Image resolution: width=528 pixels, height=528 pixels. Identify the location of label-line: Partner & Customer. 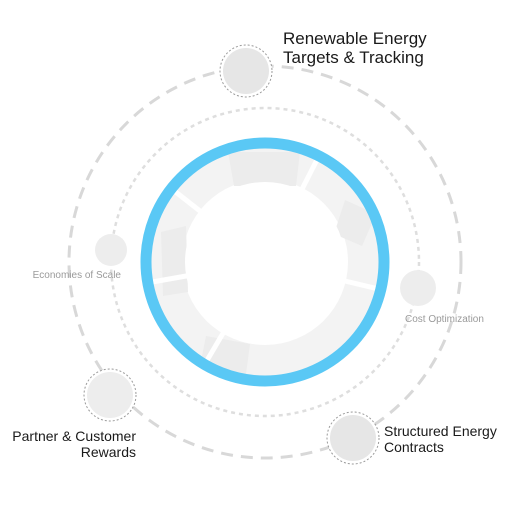
(74, 436).